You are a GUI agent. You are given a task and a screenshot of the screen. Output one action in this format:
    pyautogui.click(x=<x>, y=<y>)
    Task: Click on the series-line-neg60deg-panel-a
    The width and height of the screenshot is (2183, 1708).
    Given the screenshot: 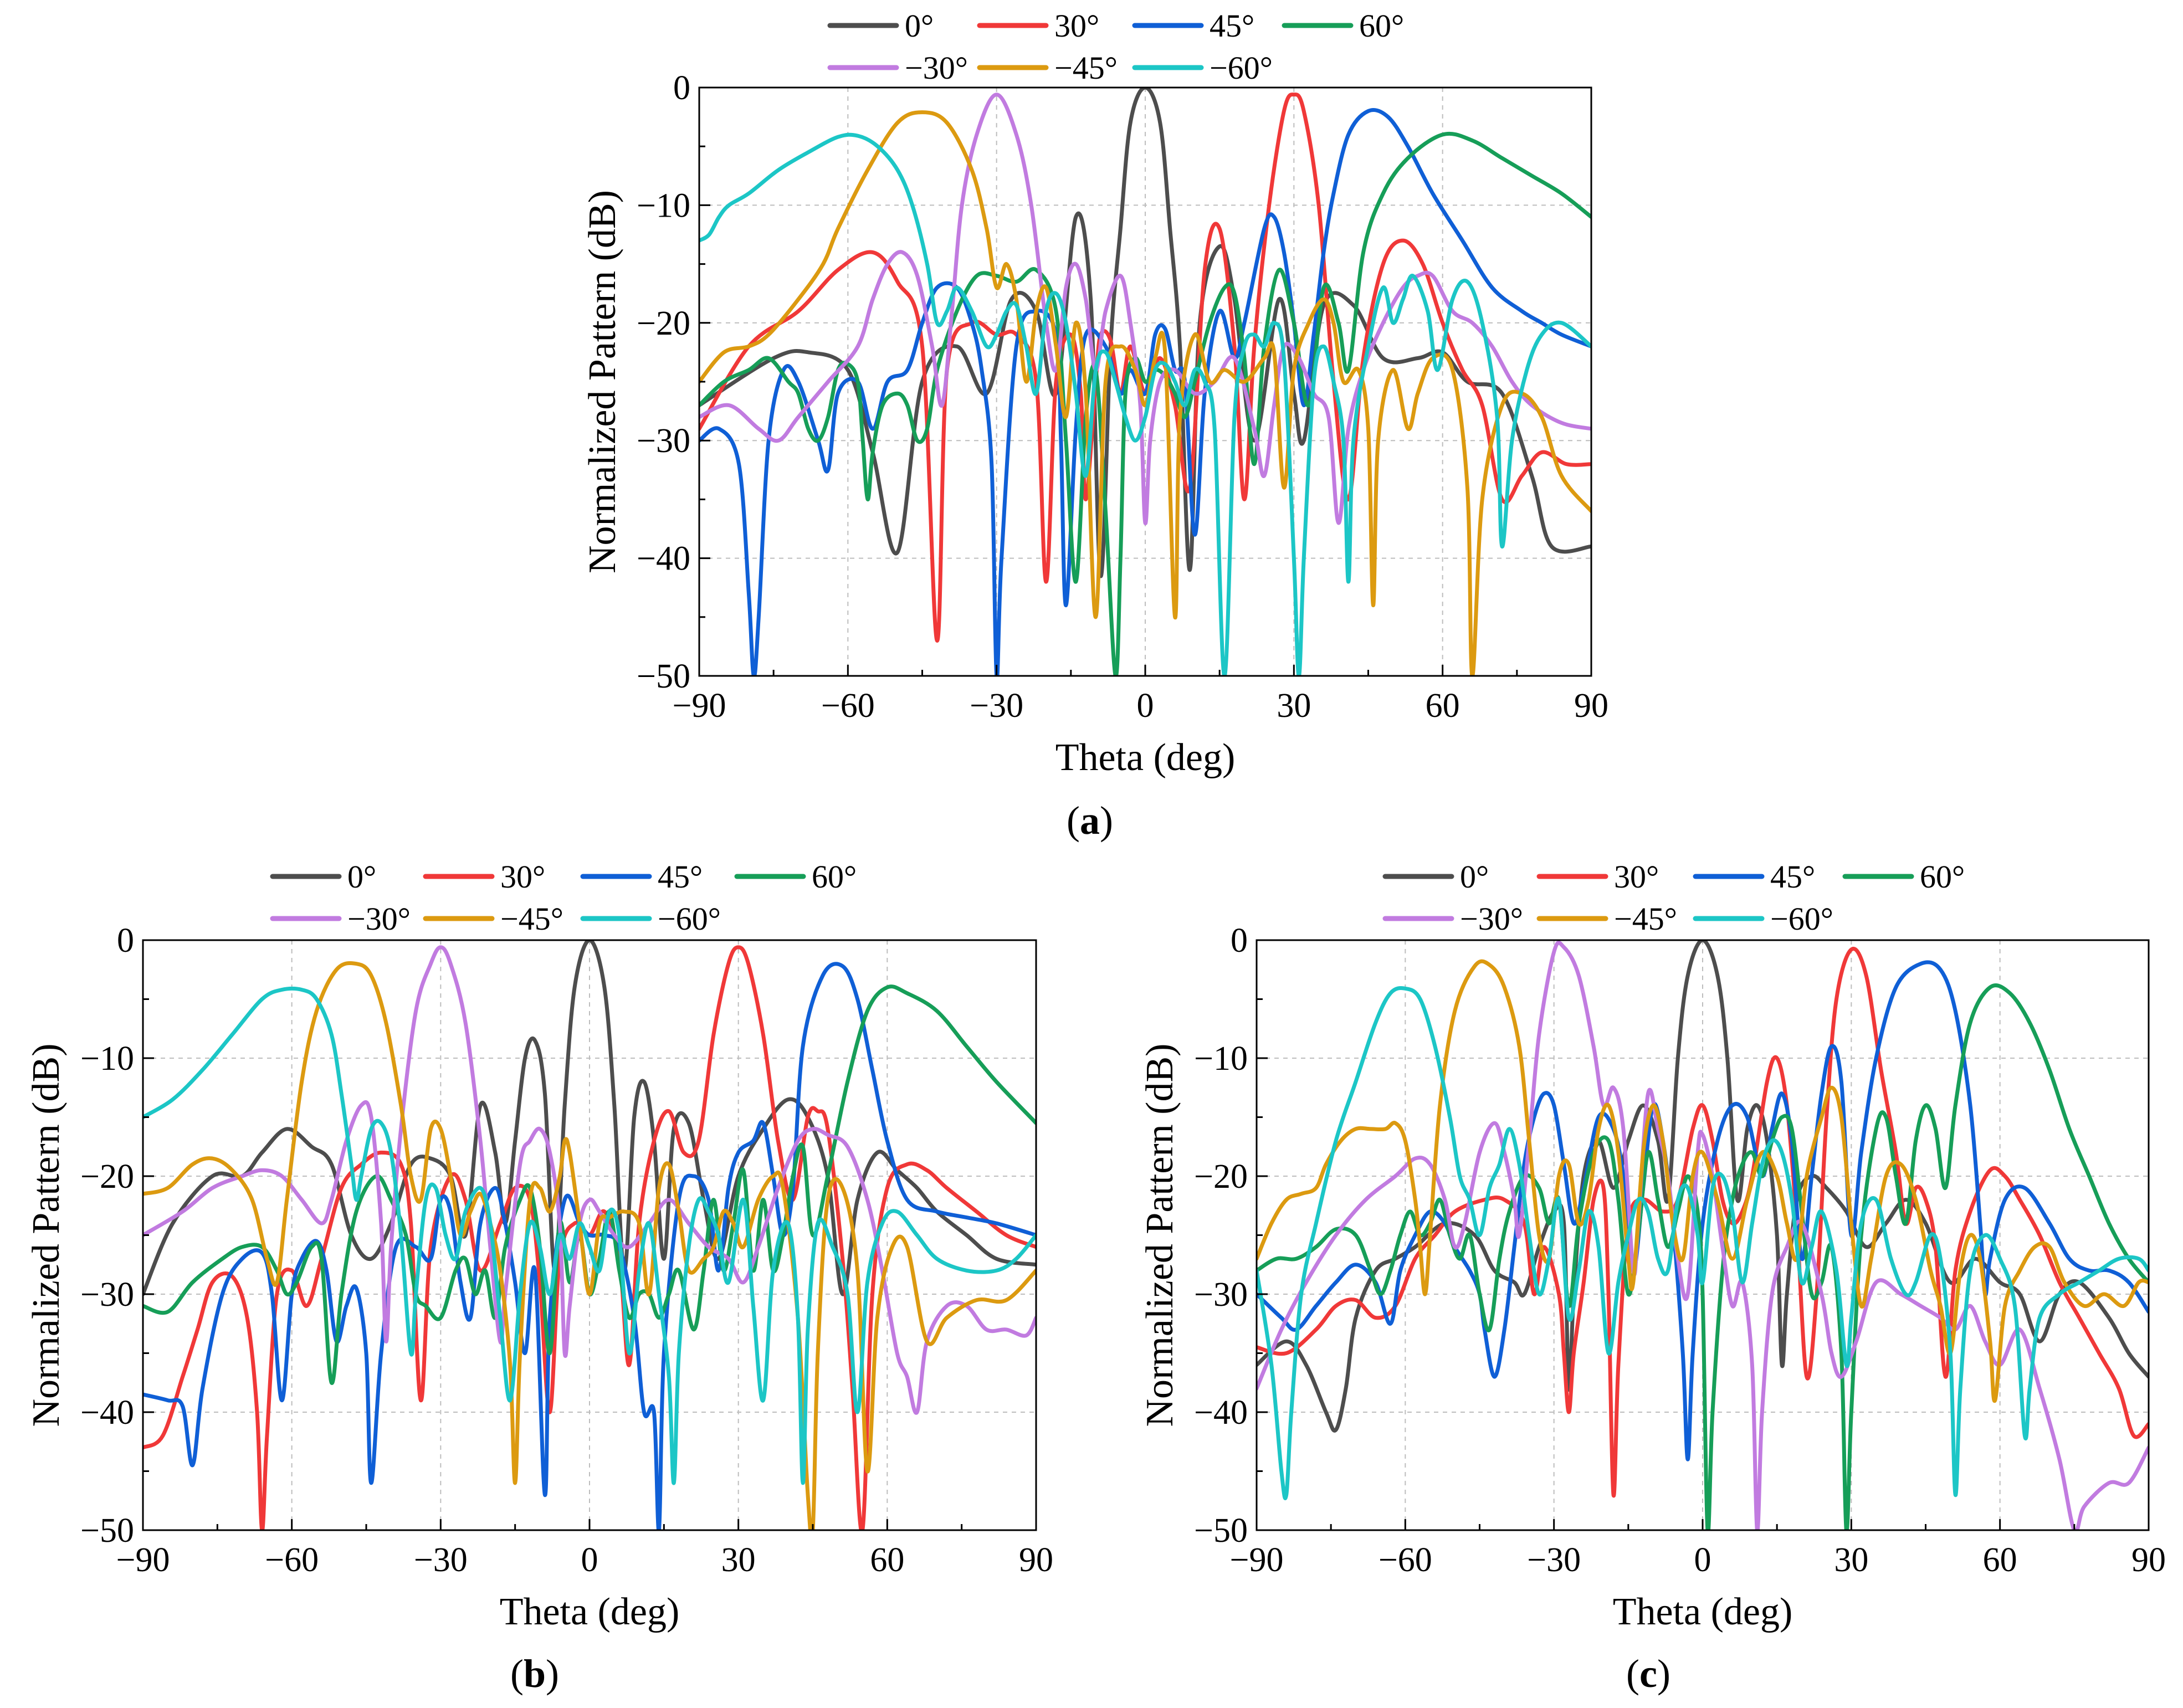 What is the action you would take?
    pyautogui.click(x=1145, y=404)
    